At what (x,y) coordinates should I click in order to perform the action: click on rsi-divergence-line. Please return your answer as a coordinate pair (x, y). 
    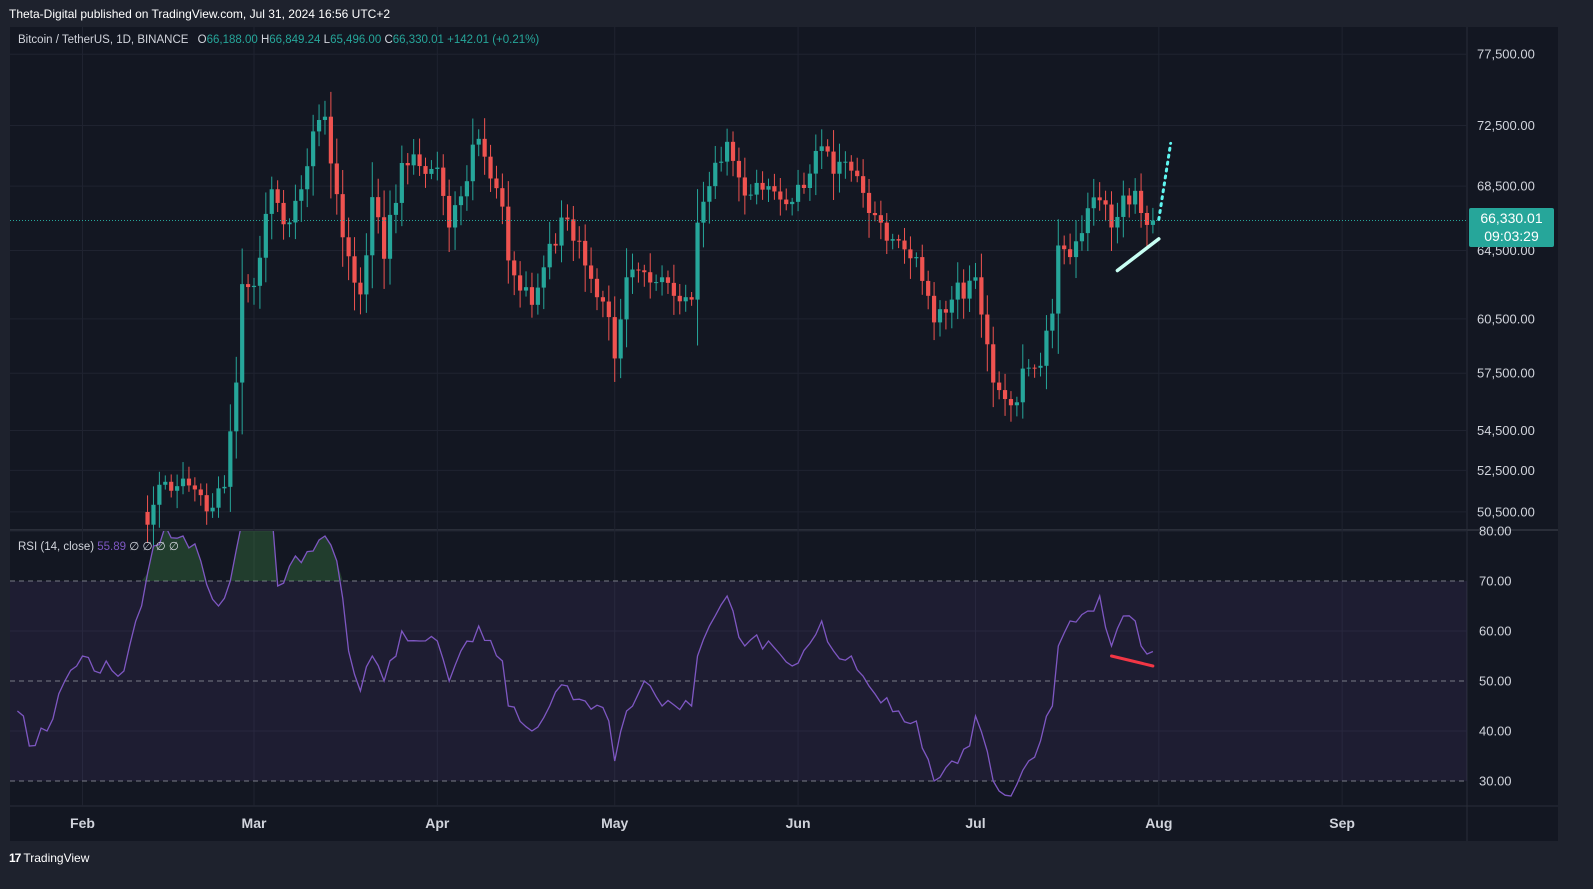
    Looking at the image, I should click on (1132, 661).